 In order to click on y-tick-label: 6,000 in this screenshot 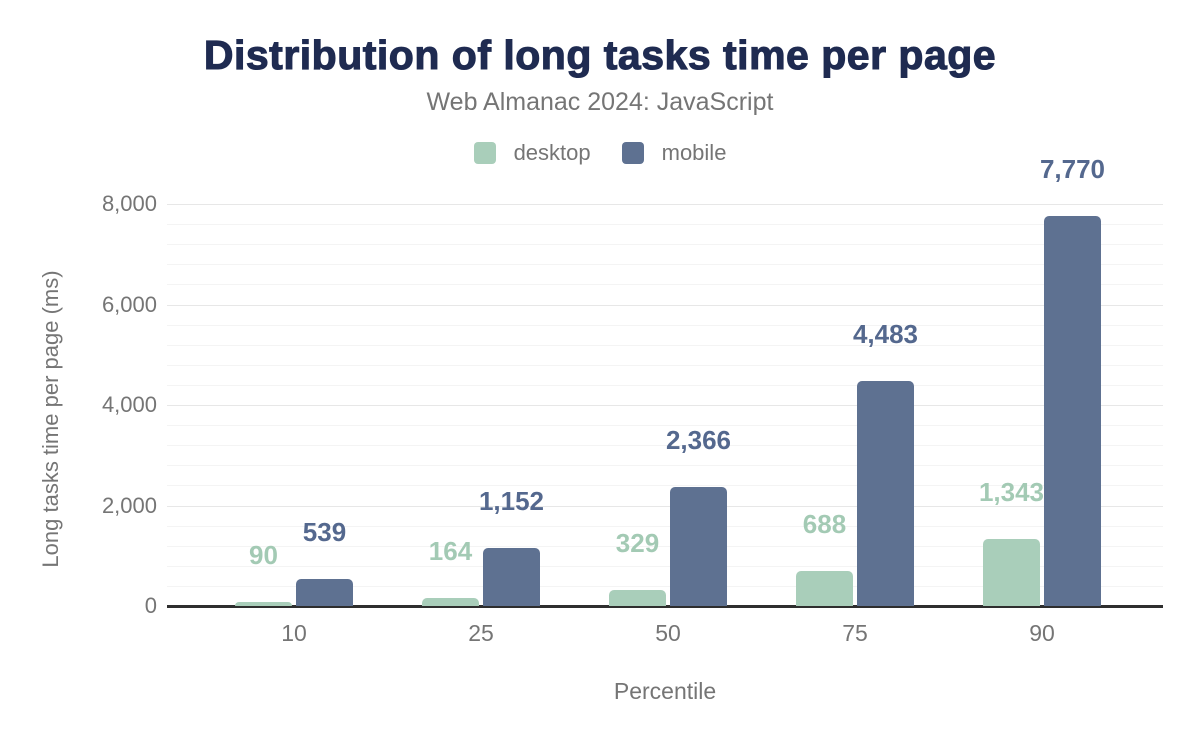, I will do `click(129, 304)`.